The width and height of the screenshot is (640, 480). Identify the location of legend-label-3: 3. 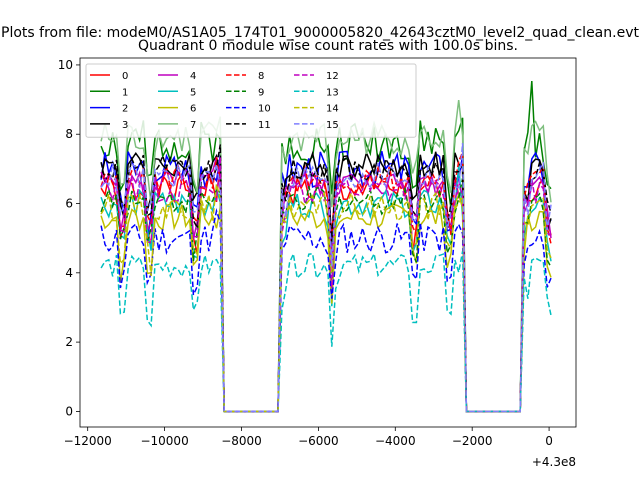
(125, 125).